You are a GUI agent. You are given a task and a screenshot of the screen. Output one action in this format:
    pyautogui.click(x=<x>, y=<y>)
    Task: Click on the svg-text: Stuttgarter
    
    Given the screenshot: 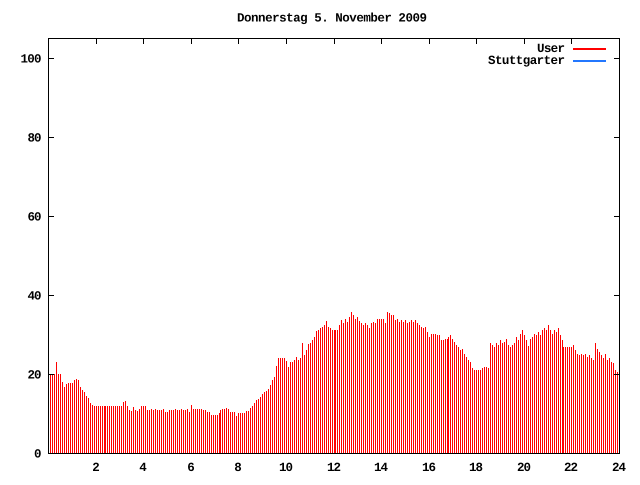 What is the action you would take?
    pyautogui.click(x=526, y=61)
    